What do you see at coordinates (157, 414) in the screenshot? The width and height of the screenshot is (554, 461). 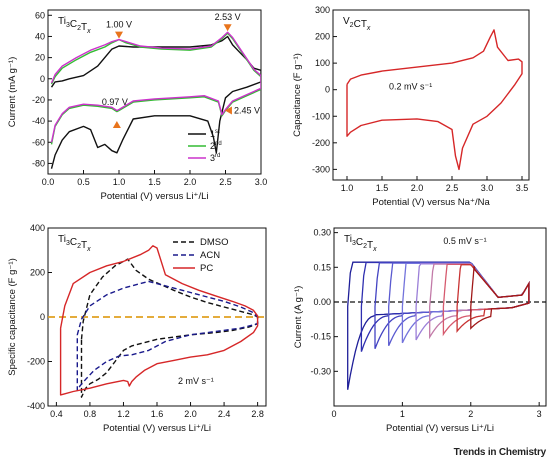 I see `x-tick-label: 1.6` at bounding box center [157, 414].